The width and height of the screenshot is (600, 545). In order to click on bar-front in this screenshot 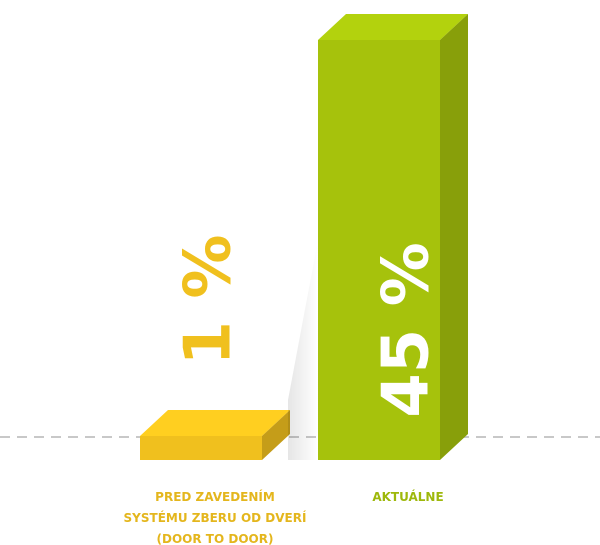, I will do `click(201, 448)`.